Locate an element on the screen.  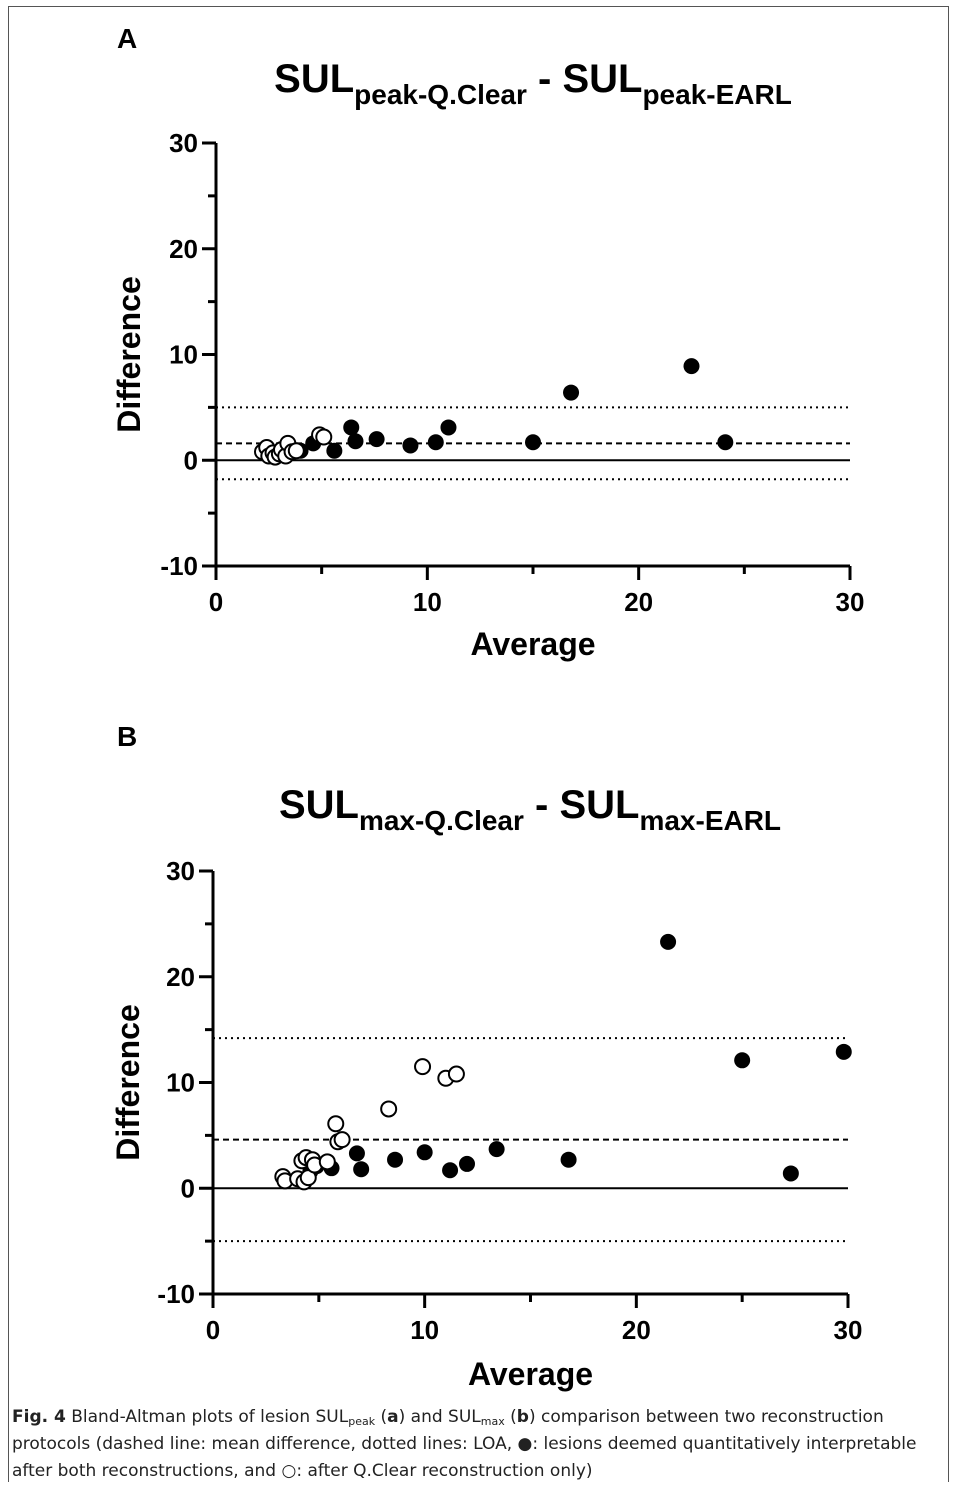
caption-text-4: ( is located at coordinates (510, 1417).